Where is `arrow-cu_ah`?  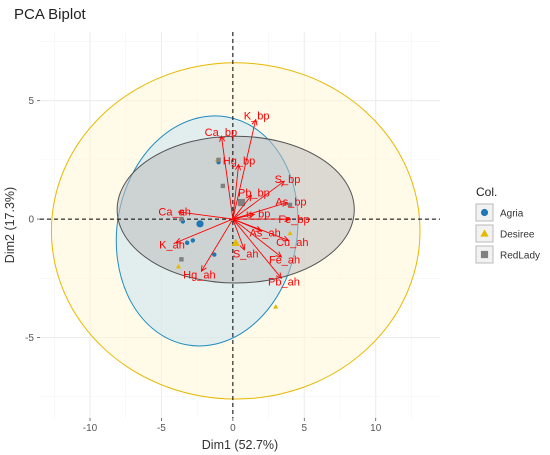
arrow-cu_ah is located at coordinates (260, 229).